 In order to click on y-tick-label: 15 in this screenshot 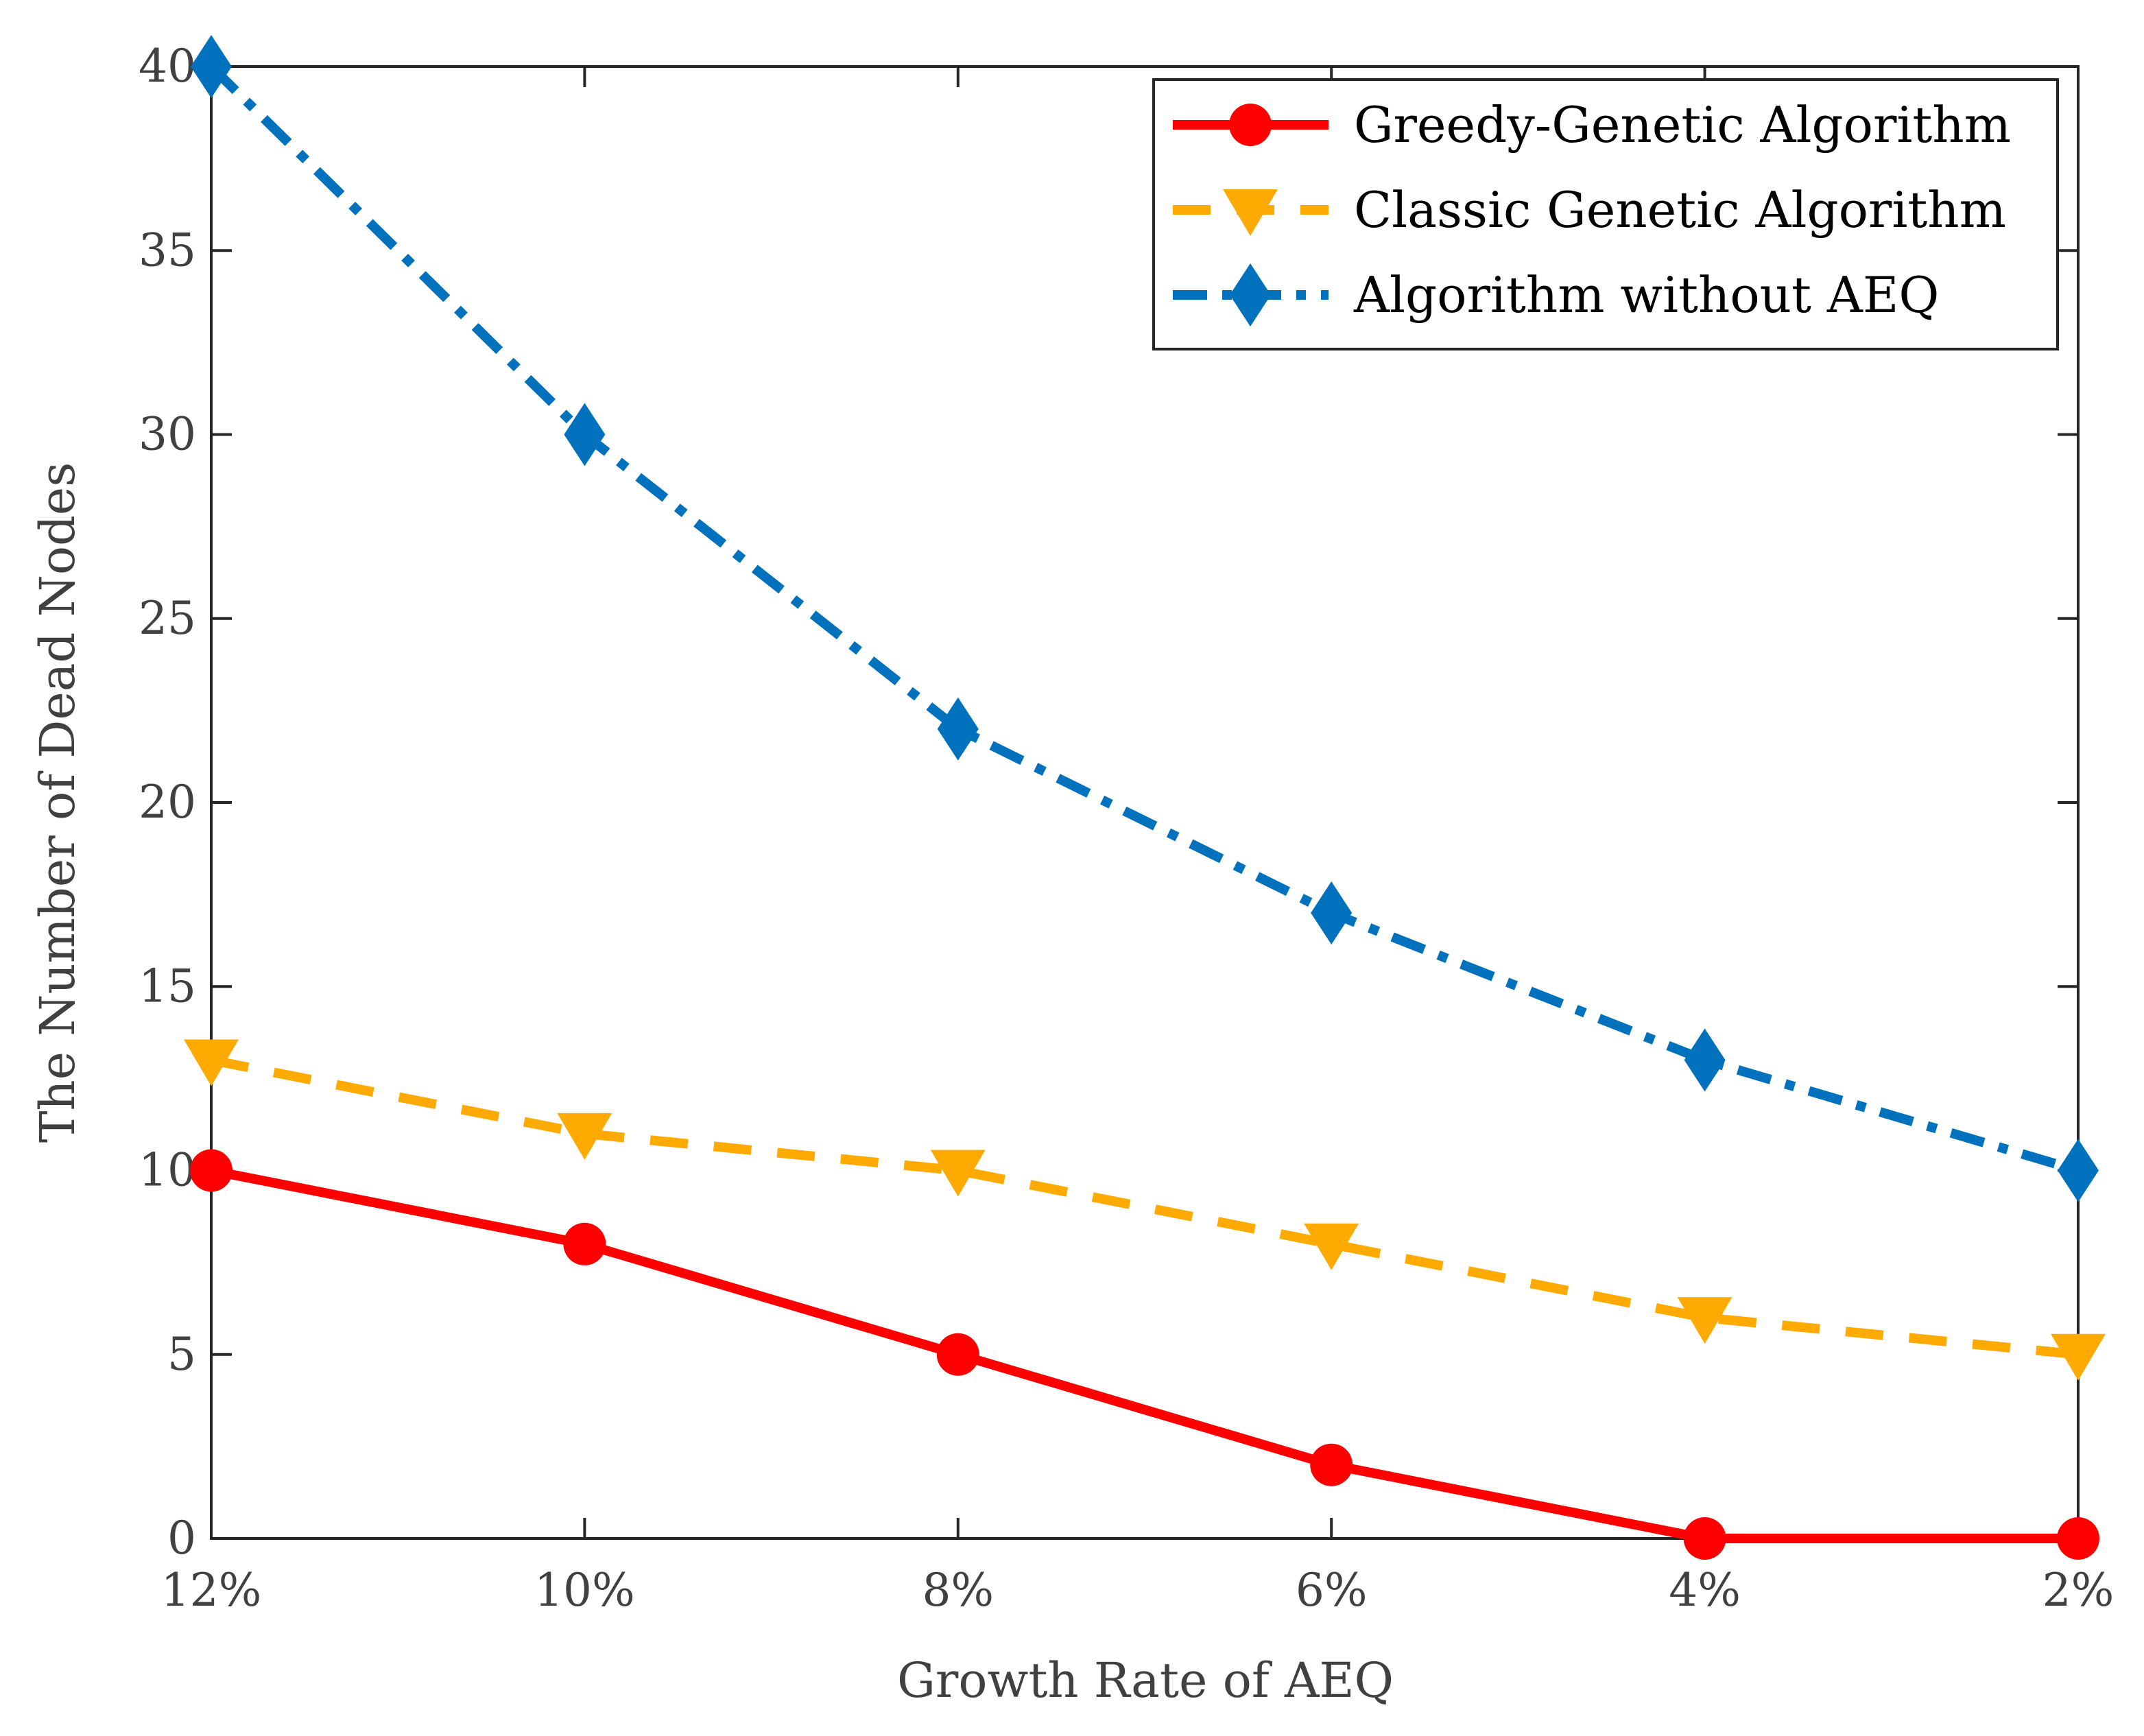, I will do `click(167, 986)`.